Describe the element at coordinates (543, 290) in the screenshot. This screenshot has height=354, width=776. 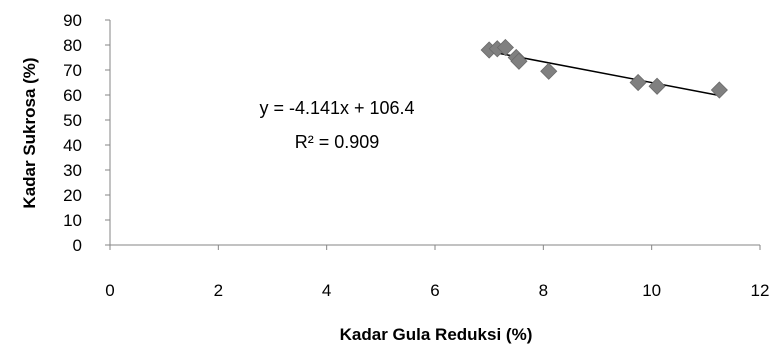
I see `x-tick-label: 8` at that location.